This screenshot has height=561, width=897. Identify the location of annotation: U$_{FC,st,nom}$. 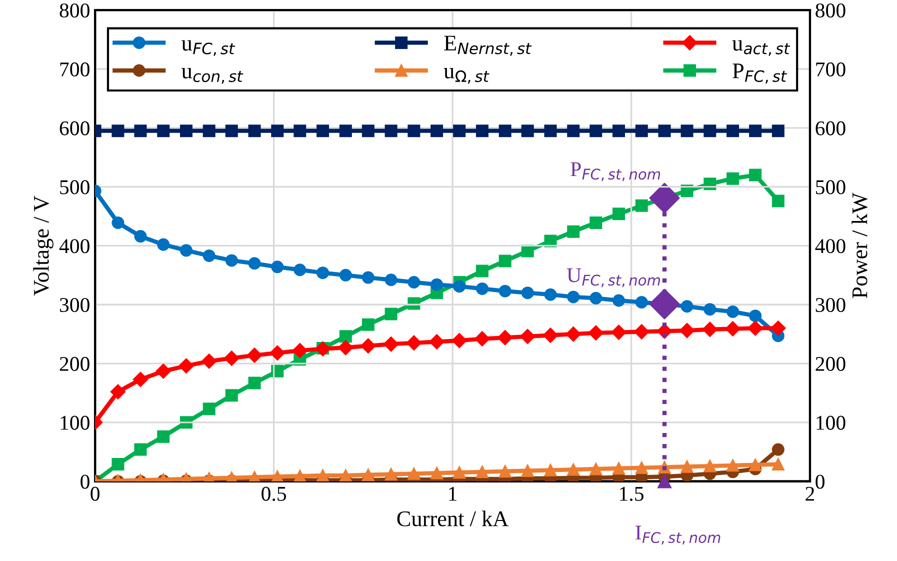
(613, 278).